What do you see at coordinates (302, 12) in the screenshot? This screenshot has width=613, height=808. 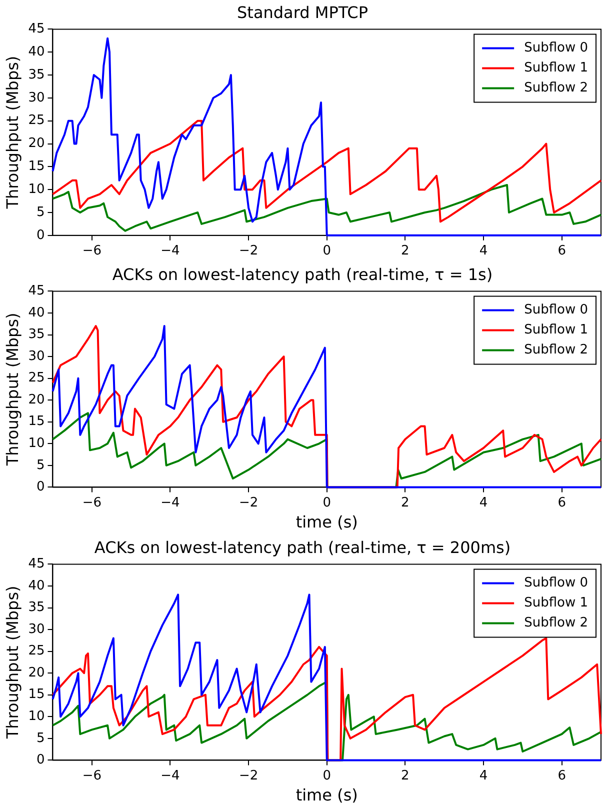 I see `chart-title: Standard MPTCP` at bounding box center [302, 12].